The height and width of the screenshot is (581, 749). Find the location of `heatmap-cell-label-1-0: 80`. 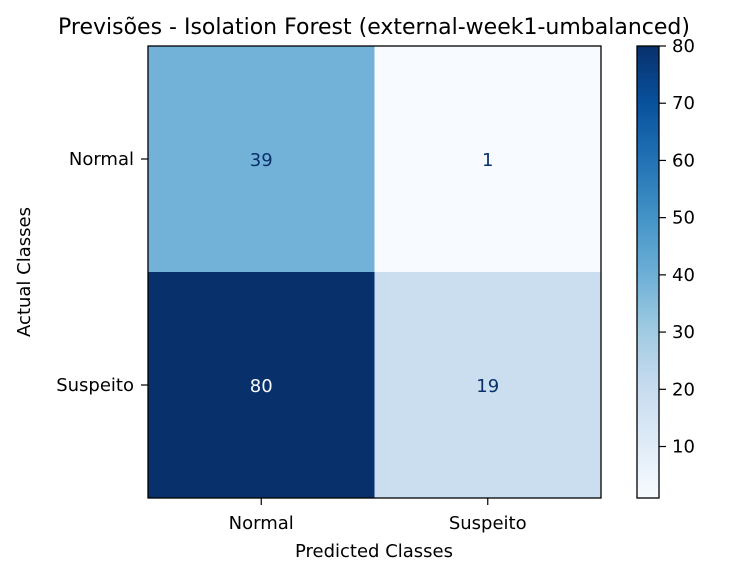

heatmap-cell-label-1-0: 80 is located at coordinates (261, 386).